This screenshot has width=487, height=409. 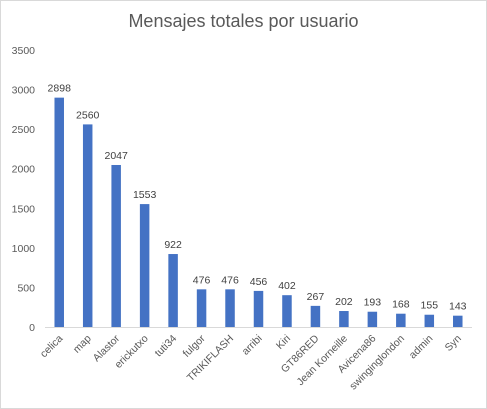 I want to click on category-label: Syn, so click(x=453, y=343).